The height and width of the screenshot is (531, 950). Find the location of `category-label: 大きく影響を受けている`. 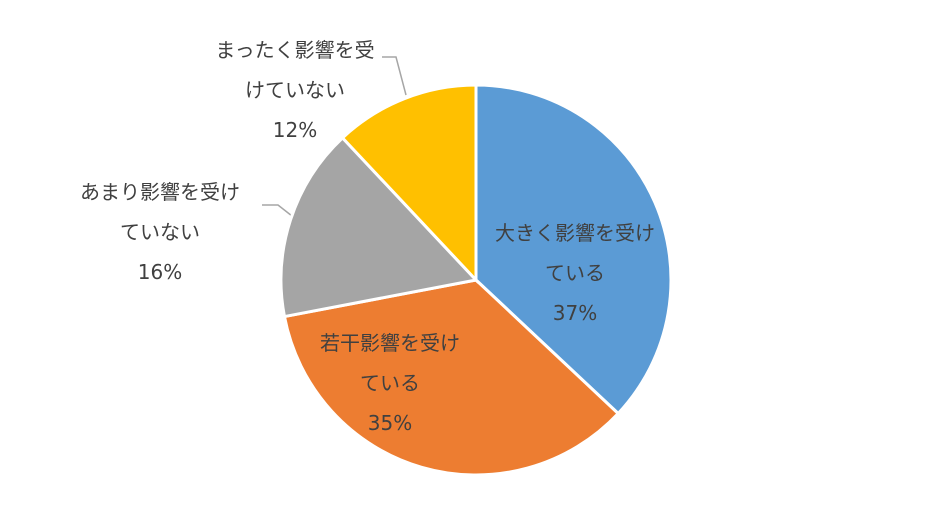

category-label: 大きく影響を受けている is located at coordinates (575, 253).